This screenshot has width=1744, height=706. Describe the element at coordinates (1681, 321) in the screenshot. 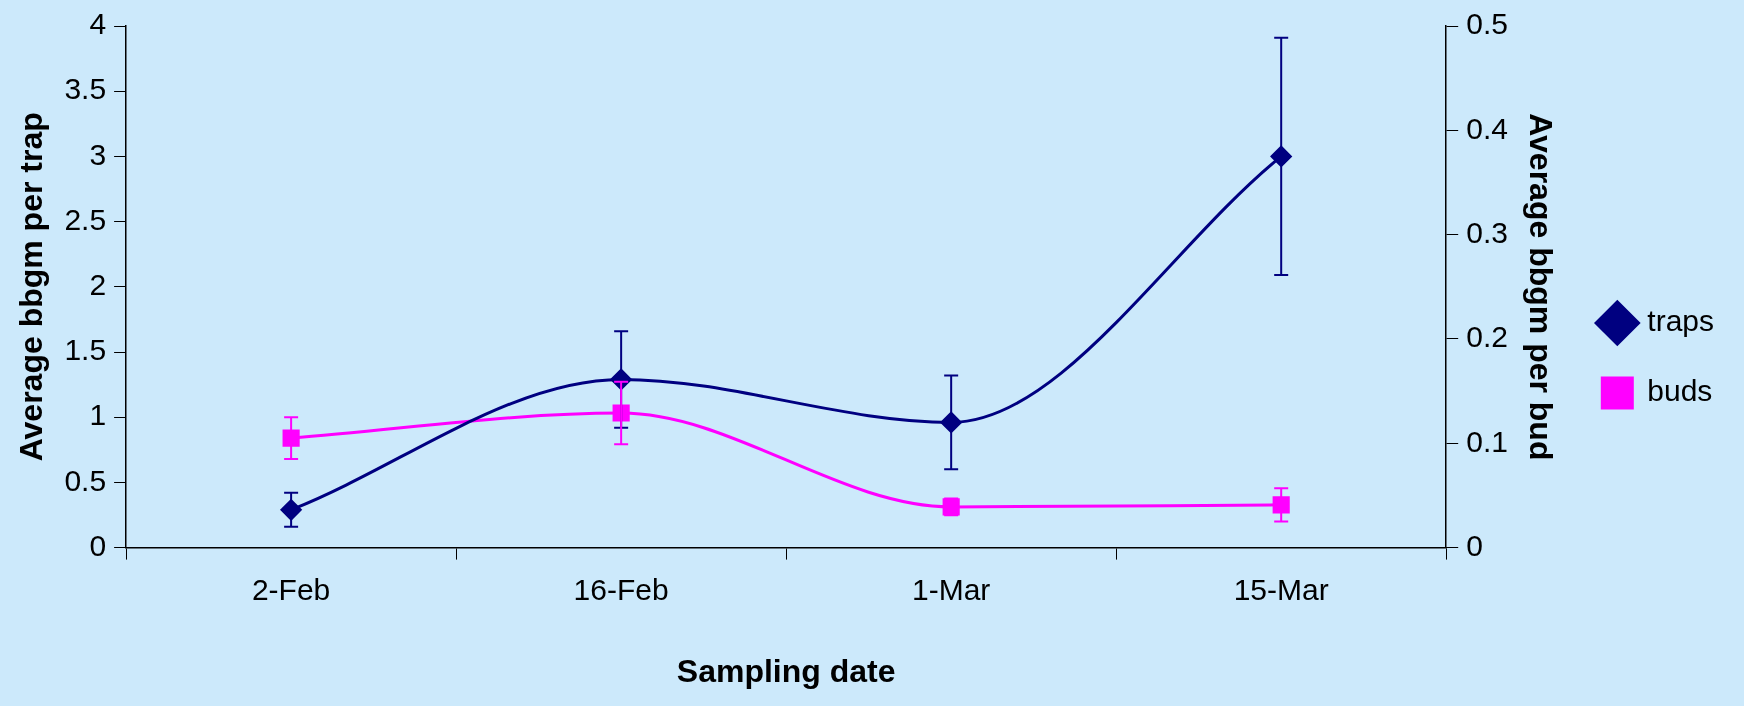

I see `legend-label: traps` at that location.